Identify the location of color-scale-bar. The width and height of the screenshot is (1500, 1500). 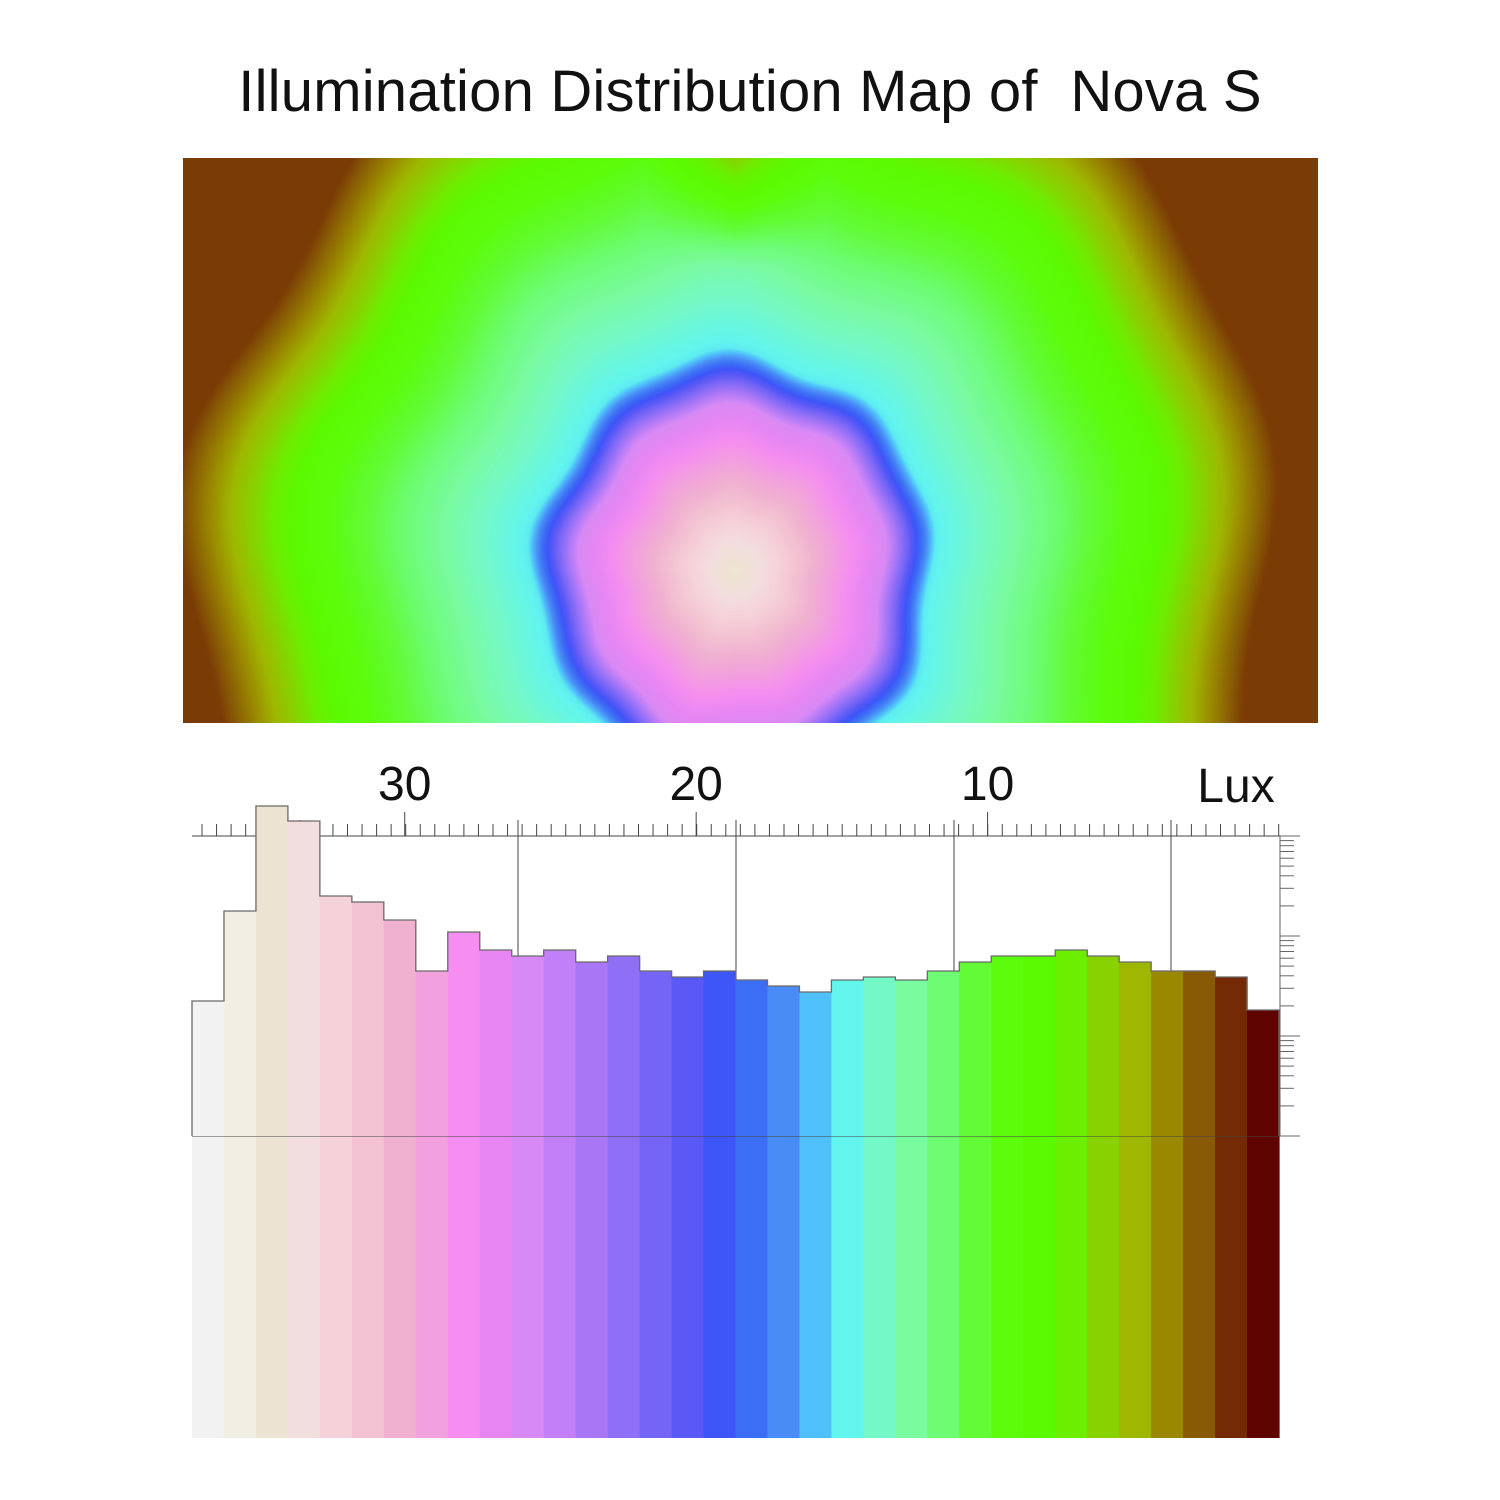
(736, 1287).